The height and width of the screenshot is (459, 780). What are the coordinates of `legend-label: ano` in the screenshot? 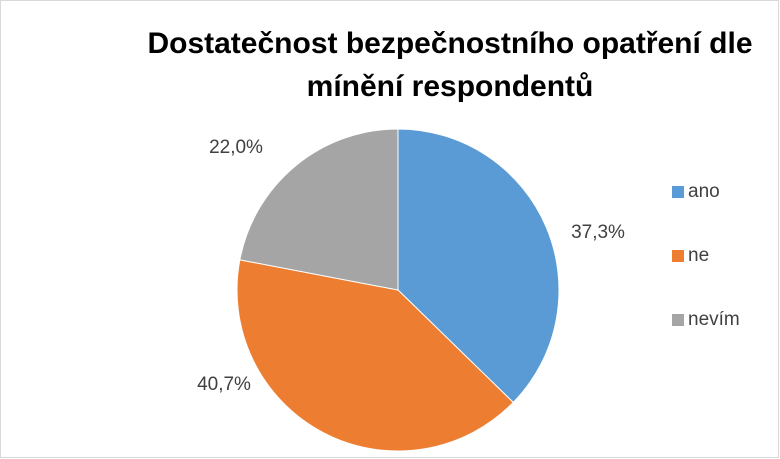 It's located at (704, 191).